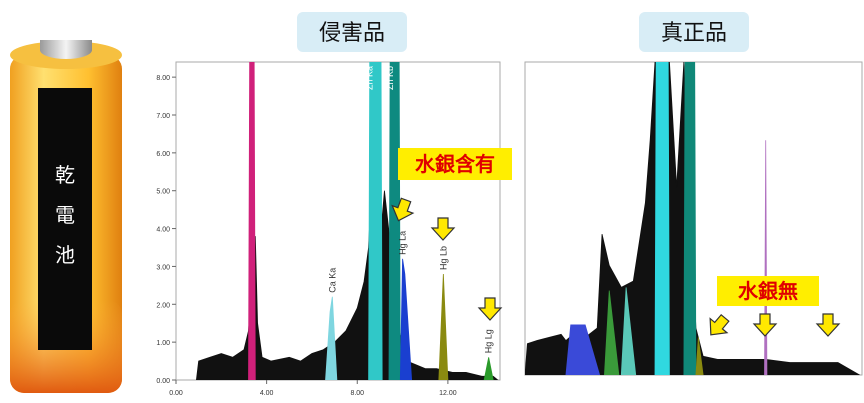  I want to click on y-tick-label: 7.00, so click(163, 116).